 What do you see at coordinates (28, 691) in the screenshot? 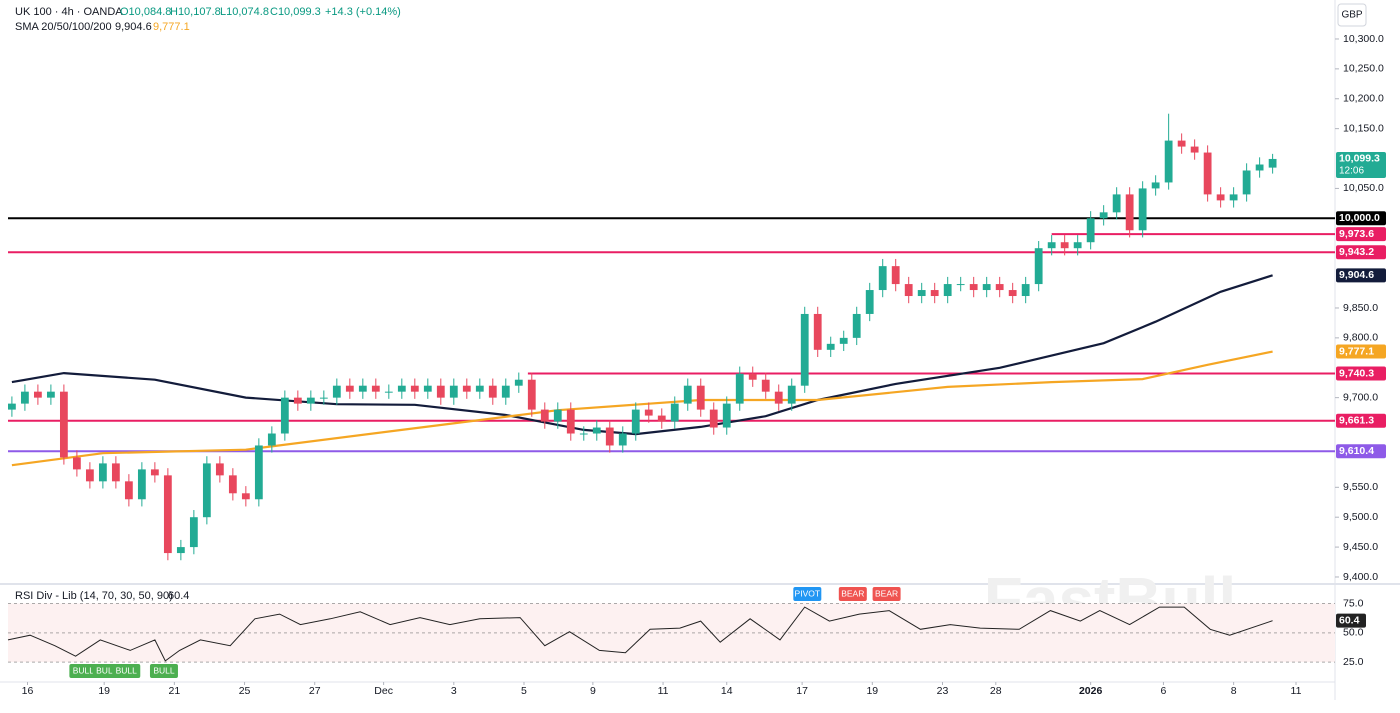
I see `x-tick-label: 16` at bounding box center [28, 691].